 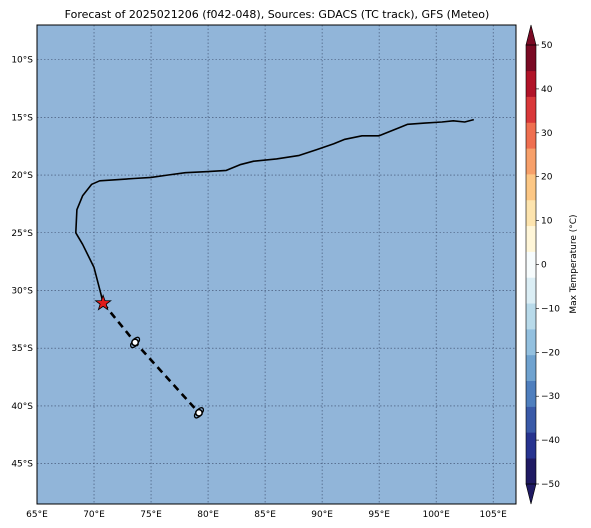 I want to click on lon-tick-label: 70°E, so click(x=94, y=515).